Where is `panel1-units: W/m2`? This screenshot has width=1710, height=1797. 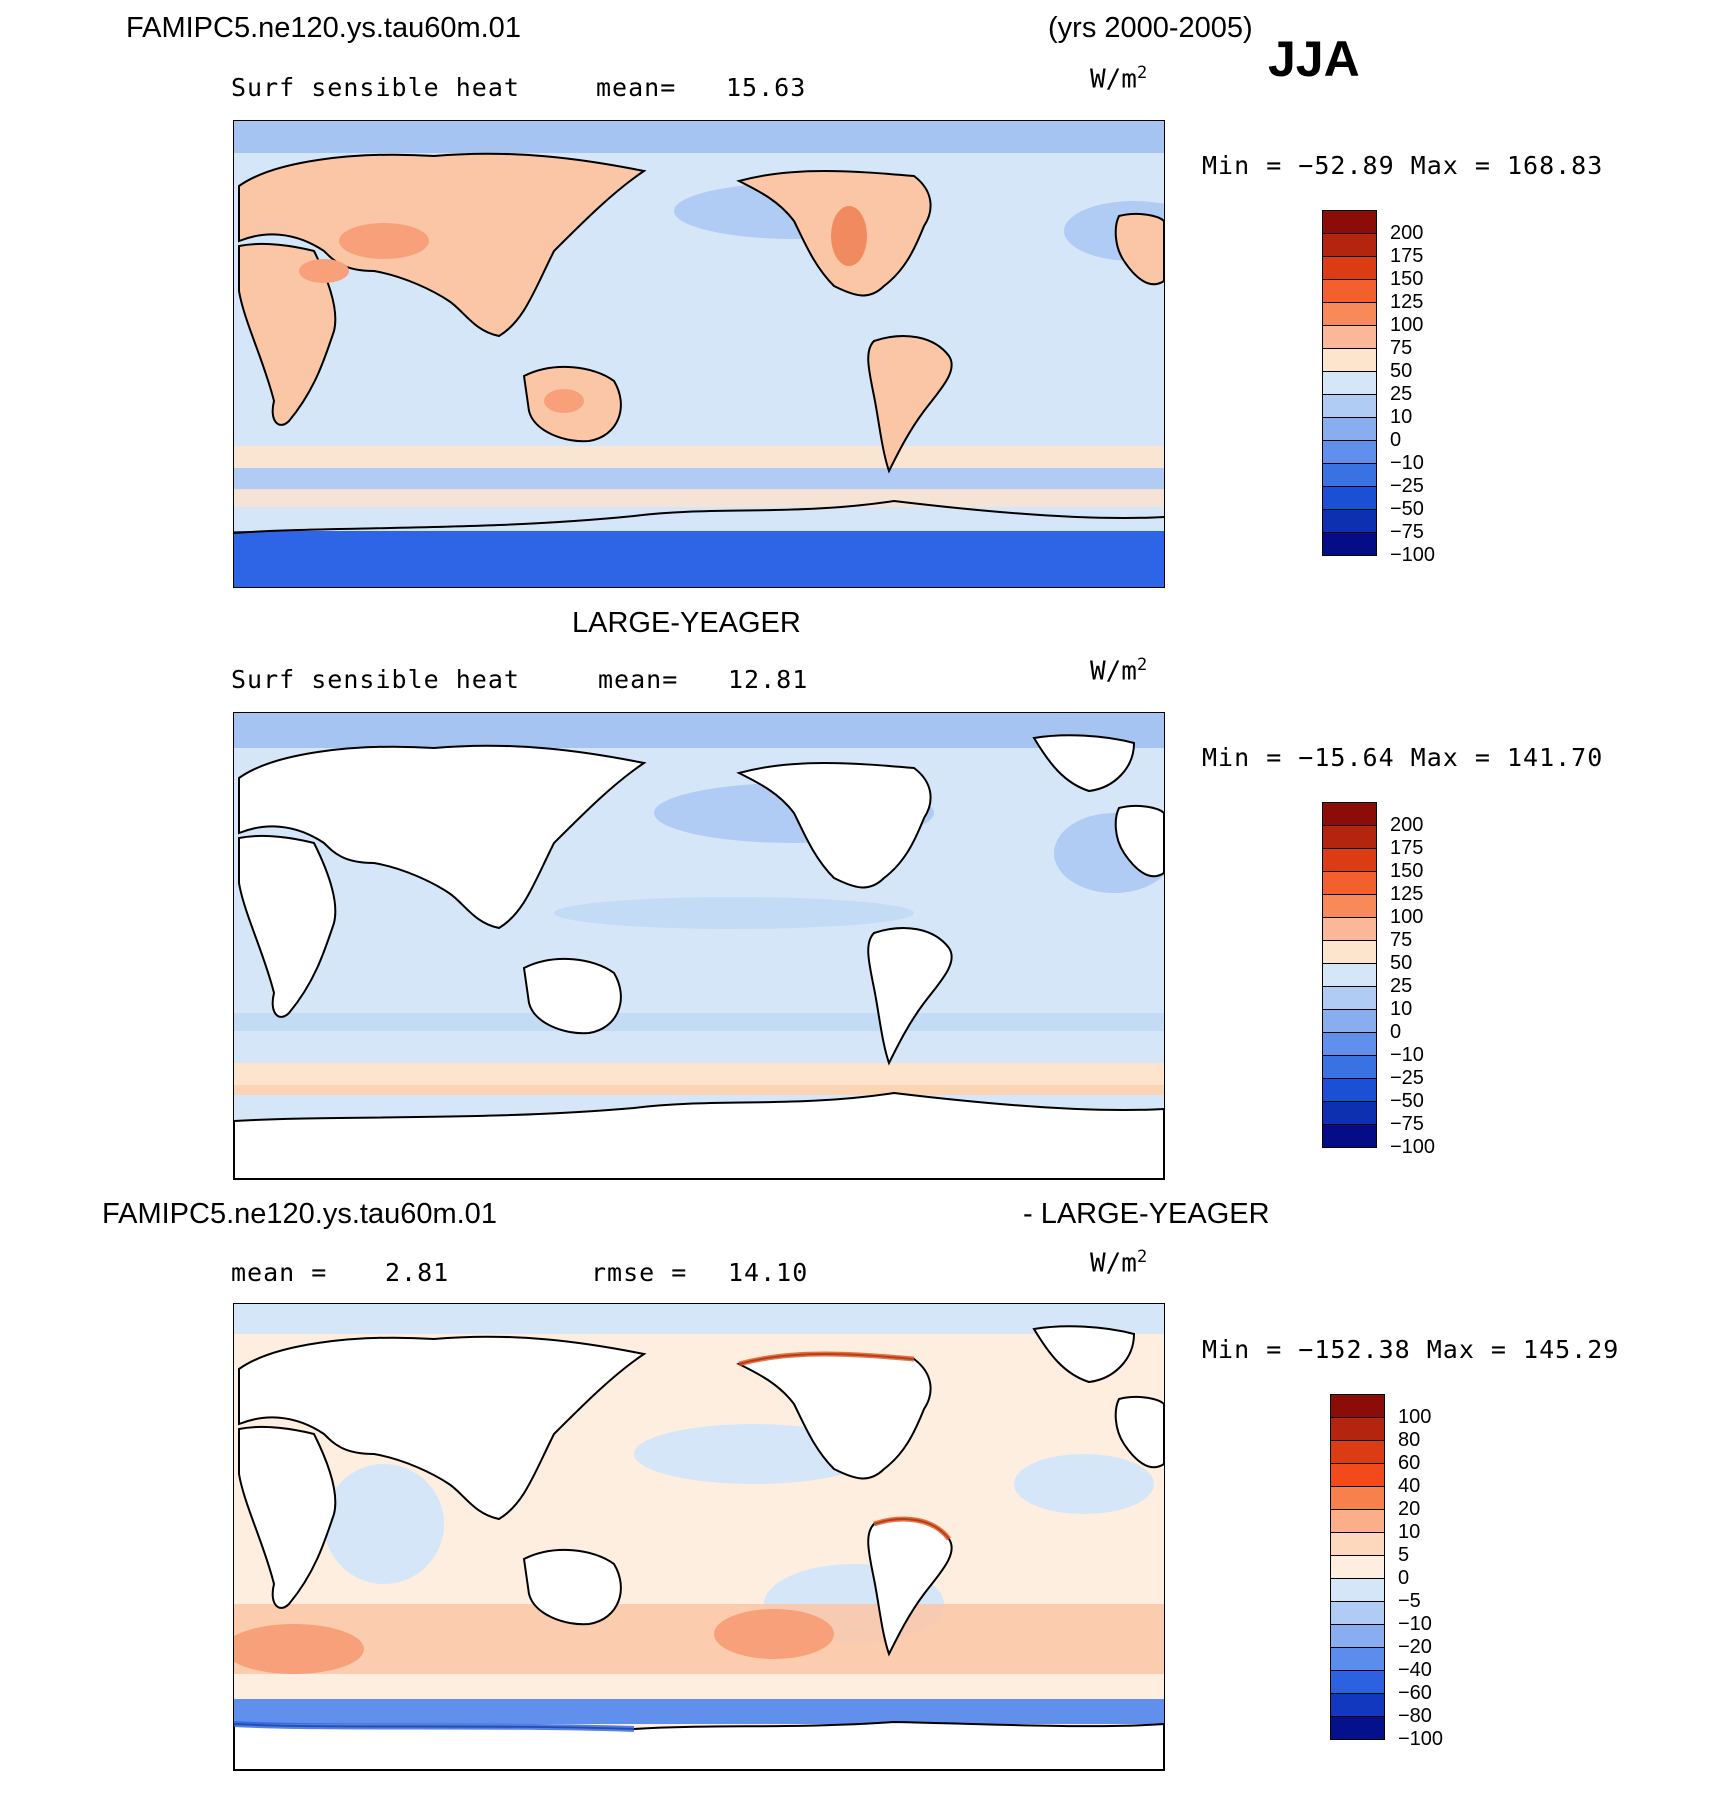
panel1-units: W/m2 is located at coordinates (1119, 79).